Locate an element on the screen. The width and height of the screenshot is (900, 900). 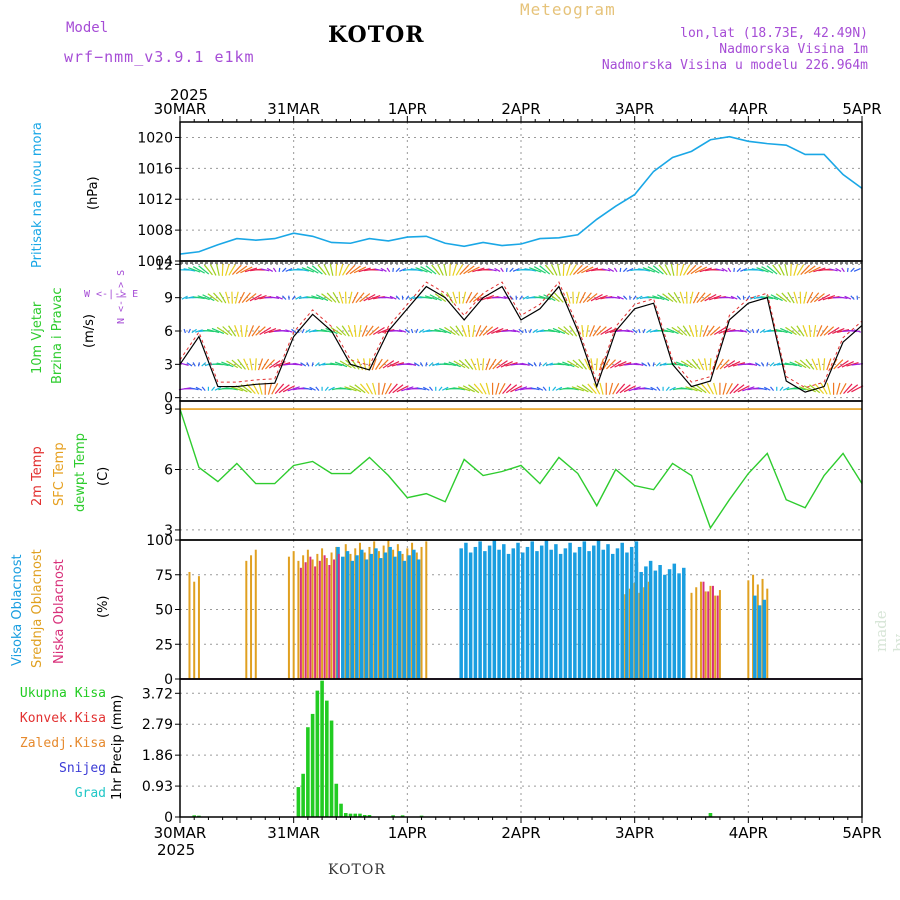
cloud-tick-label: 50 is located at coordinates (164, 611).